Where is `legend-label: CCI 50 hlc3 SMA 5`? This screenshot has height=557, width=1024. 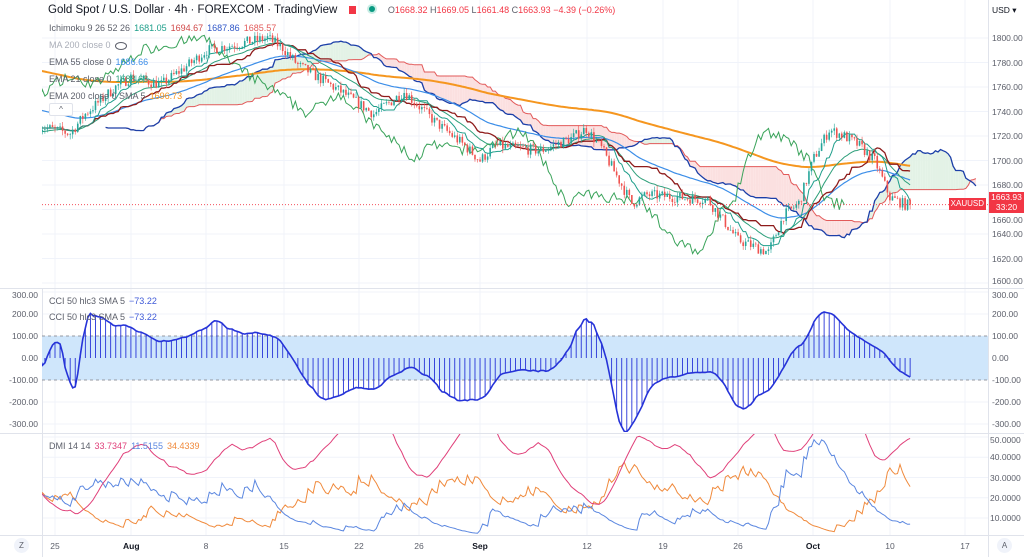 legend-label: CCI 50 hlc3 SMA 5 is located at coordinates (87, 317).